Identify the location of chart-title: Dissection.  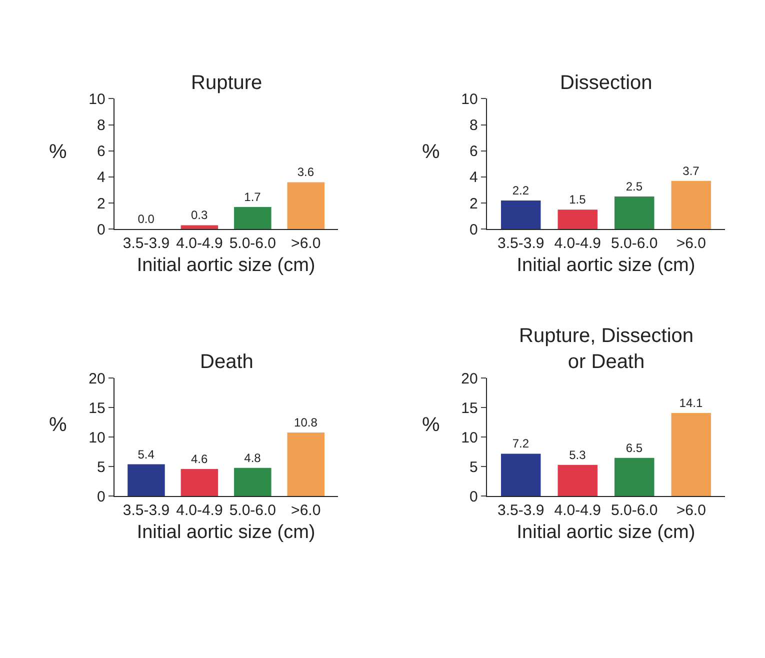
(606, 83).